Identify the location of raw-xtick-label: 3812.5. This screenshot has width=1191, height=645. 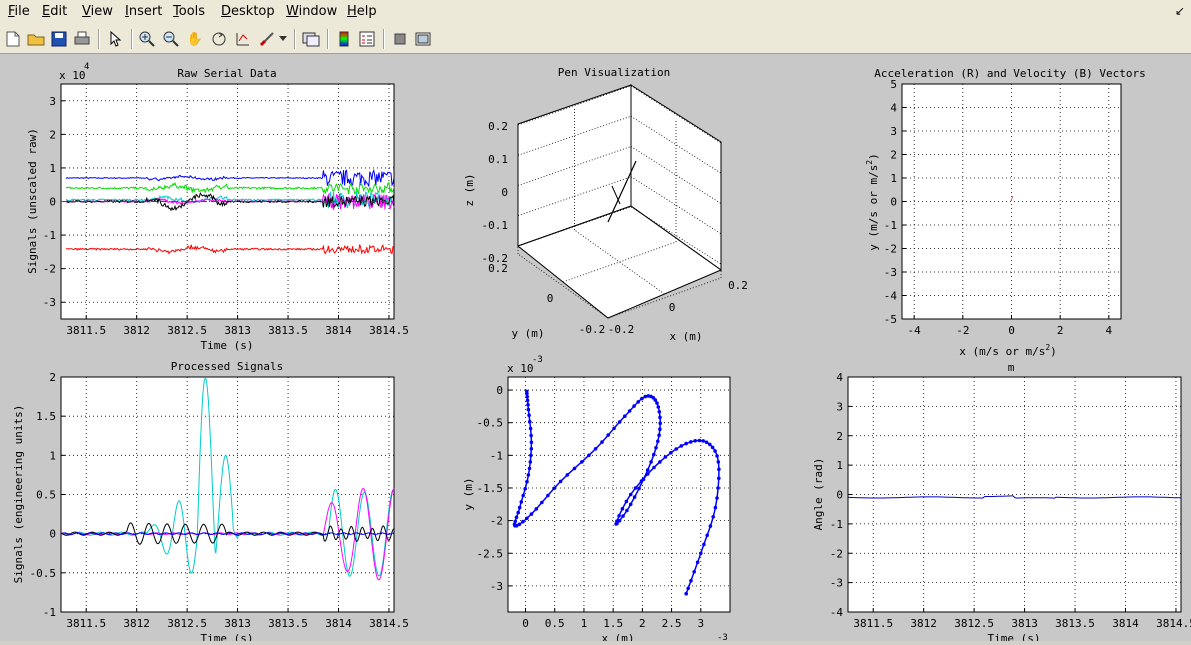
(187, 330).